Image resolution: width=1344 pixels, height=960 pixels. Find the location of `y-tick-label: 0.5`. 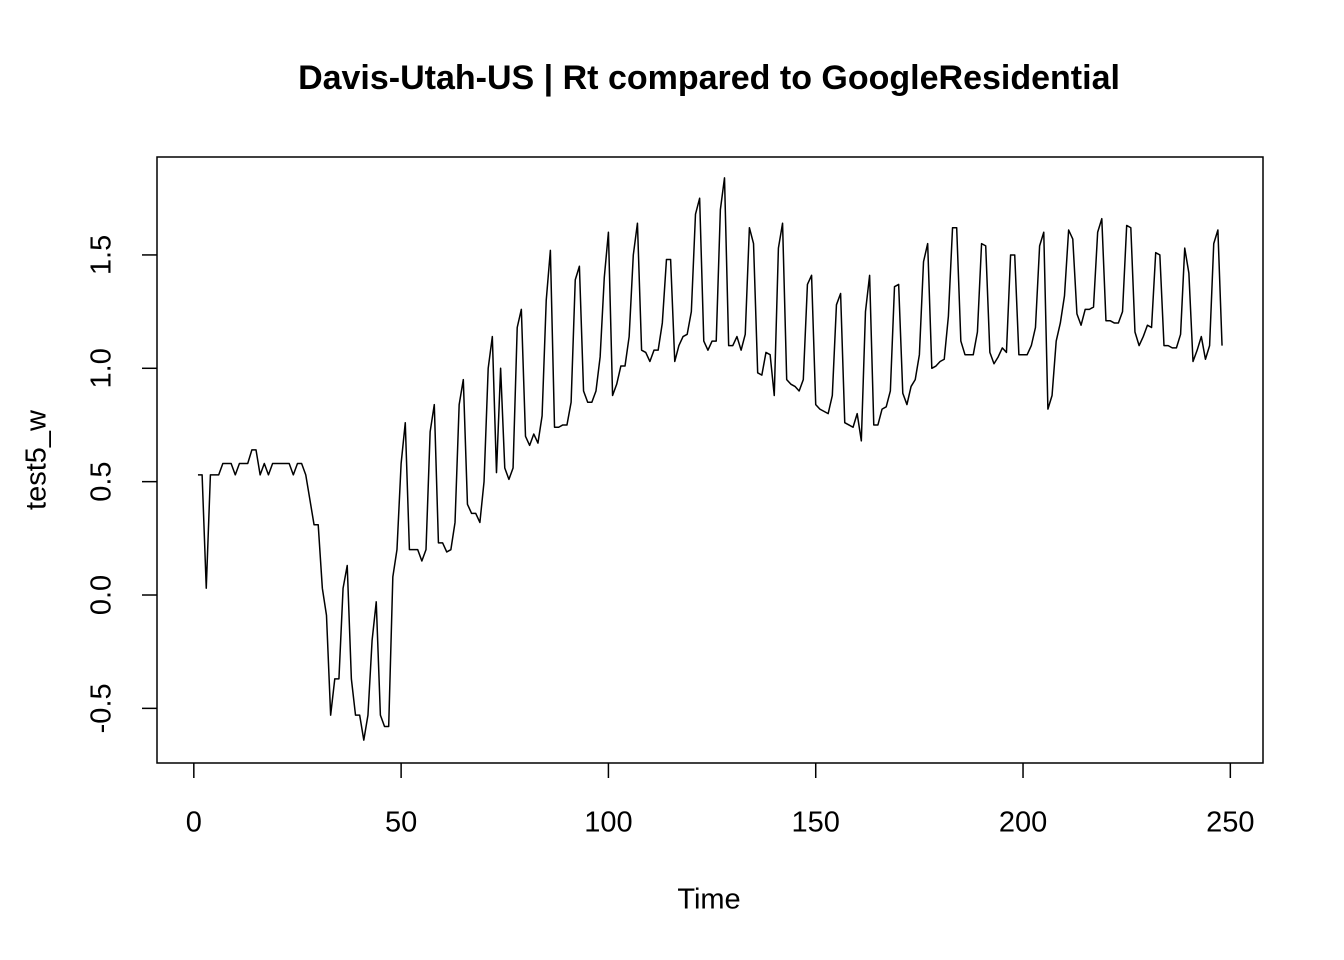

y-tick-label: 0.5 is located at coordinates (102, 481).